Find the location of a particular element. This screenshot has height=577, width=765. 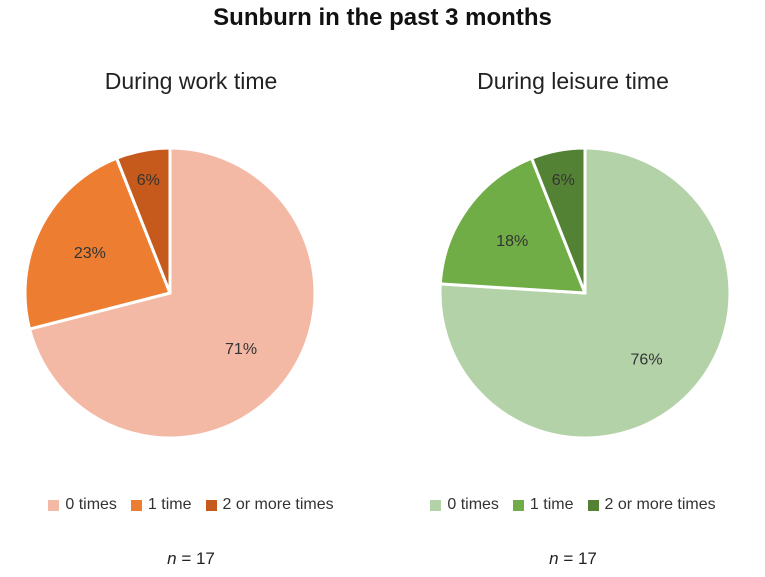

legend-leisure: 0 times 1 time 2 or more times is located at coordinates (573, 505).